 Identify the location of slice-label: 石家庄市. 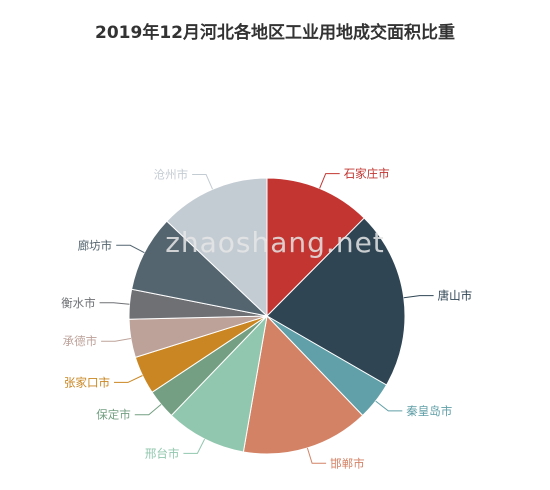
(367, 174).